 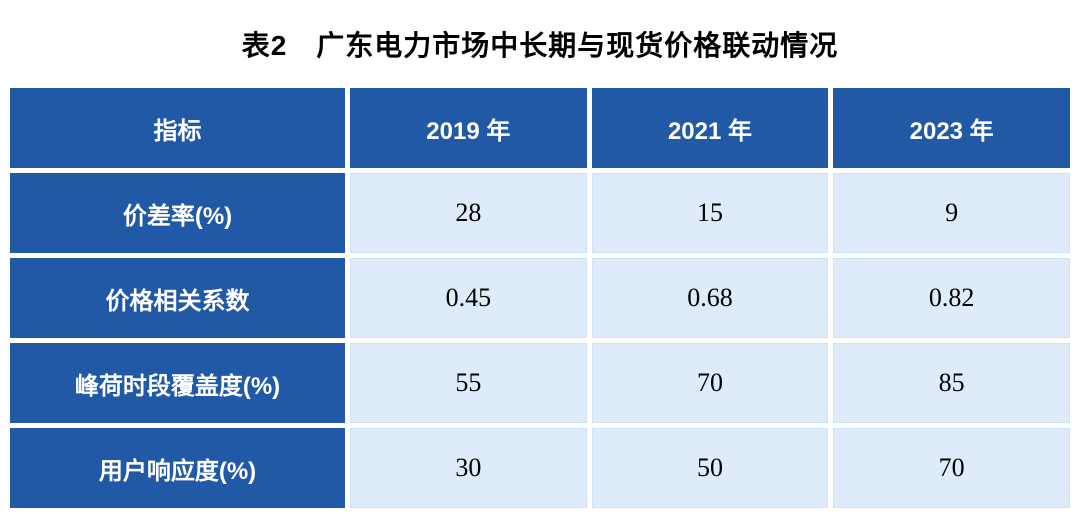 What do you see at coordinates (177, 468) in the screenshot?
I see `row-label-user-response: 用户响应度(%)` at bounding box center [177, 468].